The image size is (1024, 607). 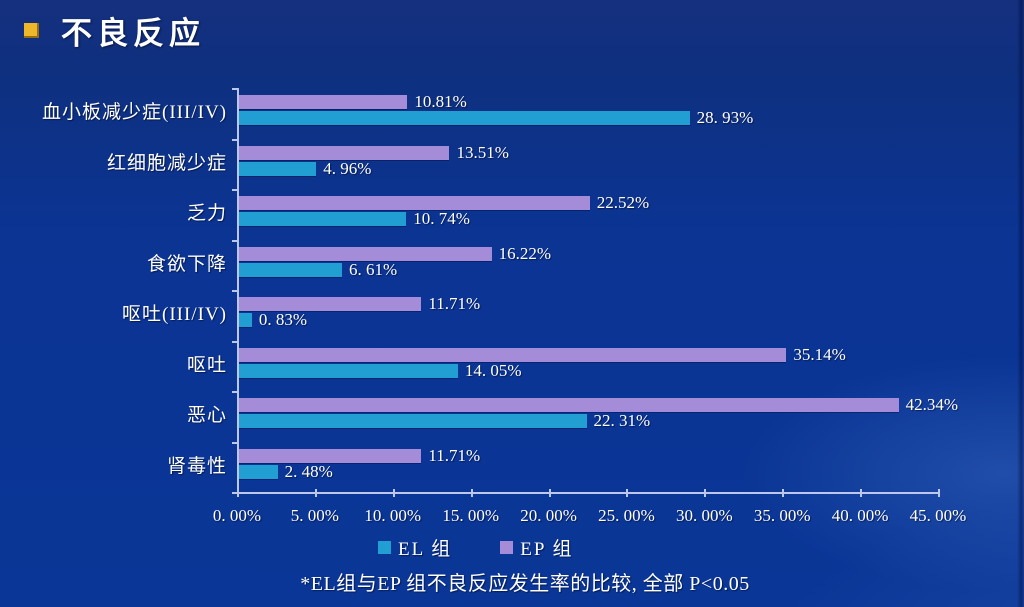 I want to click on x-axis-tick-label: 20. 00%, so click(x=548, y=515).